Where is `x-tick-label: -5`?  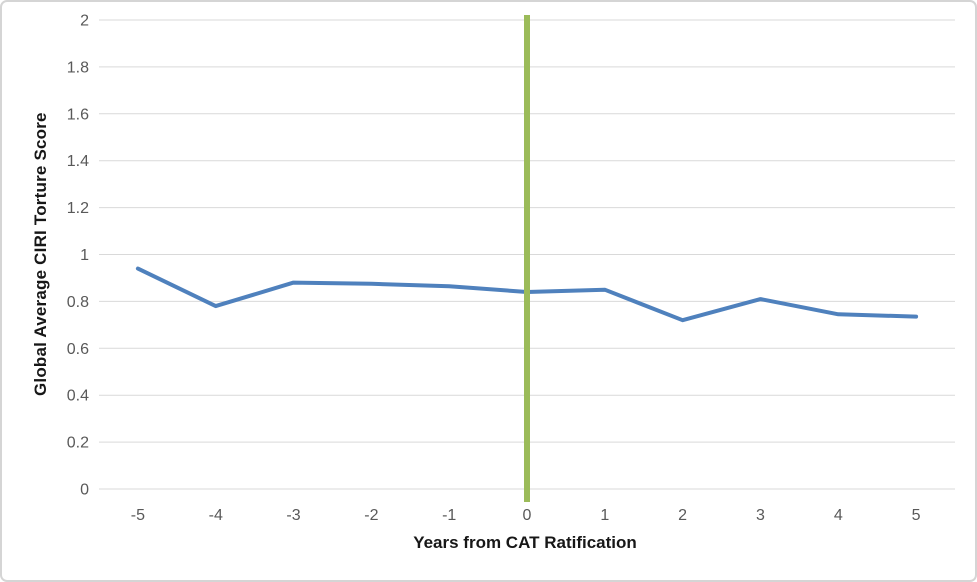 x-tick-label: -5 is located at coordinates (138, 515).